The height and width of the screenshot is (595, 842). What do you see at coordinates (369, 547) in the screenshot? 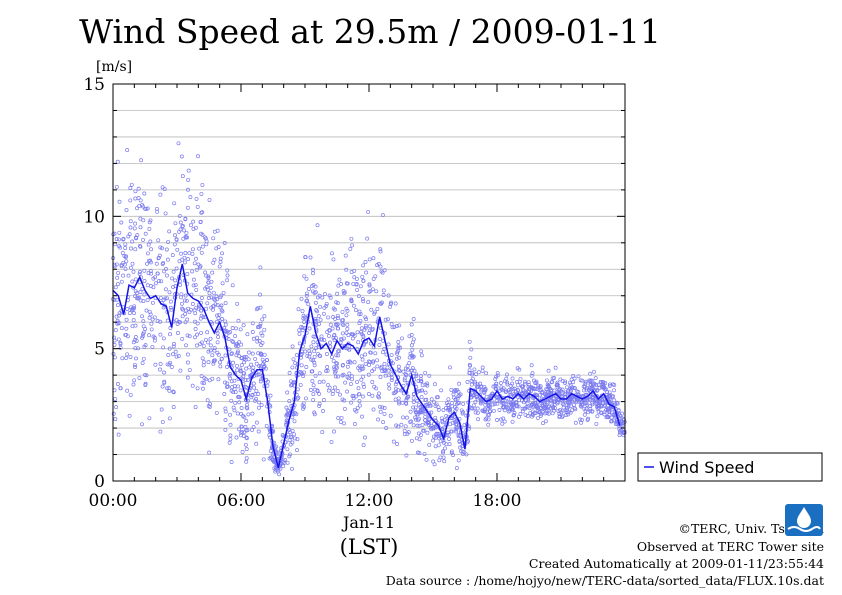
I see `x-axis-label: (LST)` at bounding box center [369, 547].